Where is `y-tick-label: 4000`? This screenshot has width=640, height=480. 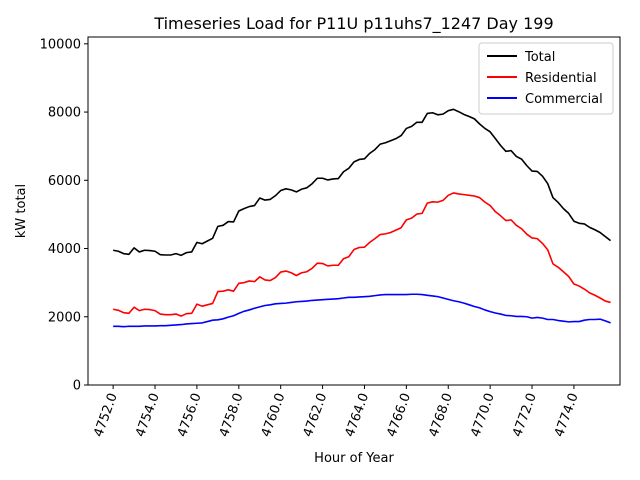 y-tick-label: 4000 is located at coordinates (64, 249).